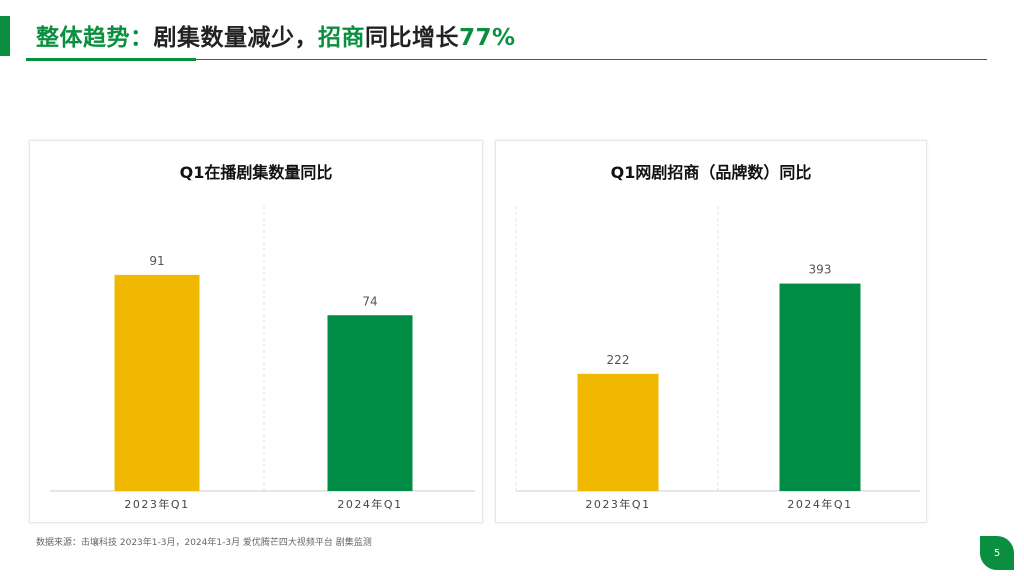 The width and height of the screenshot is (1024, 576). Describe the element at coordinates (111, 59) in the screenshot. I see `title-underline-accent` at that location.